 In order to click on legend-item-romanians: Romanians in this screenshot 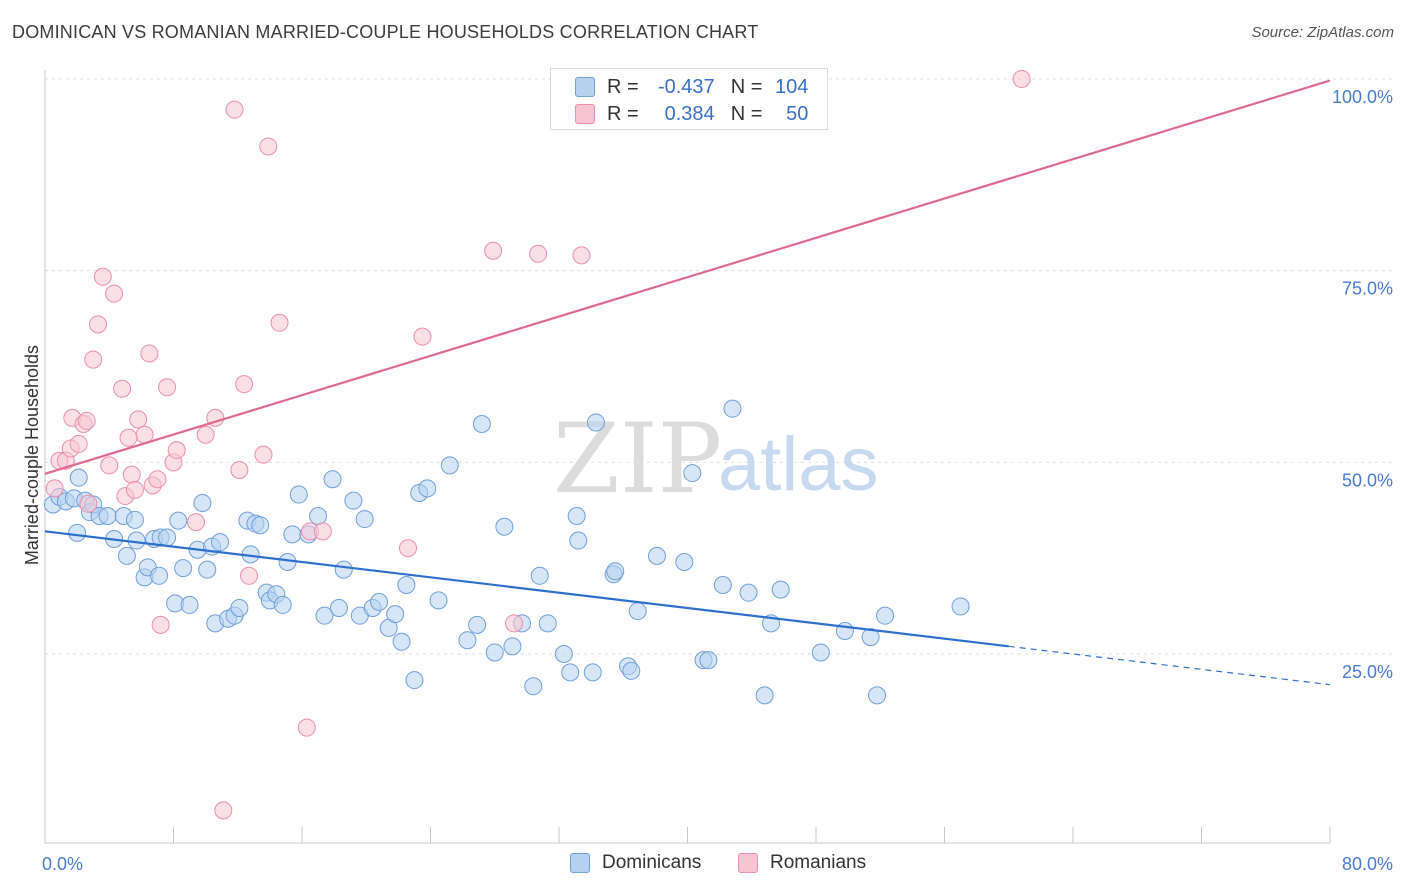, I will do `click(802, 863)`.